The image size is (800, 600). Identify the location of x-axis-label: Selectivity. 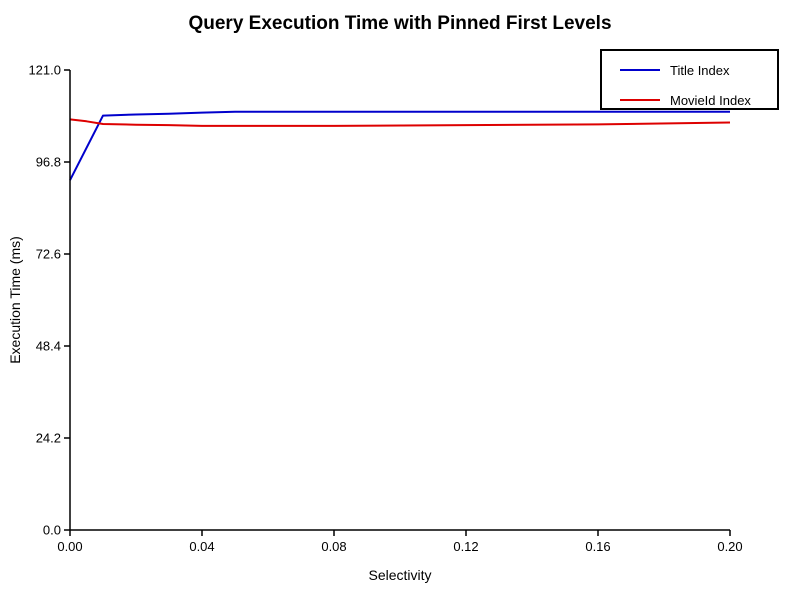
(399, 575).